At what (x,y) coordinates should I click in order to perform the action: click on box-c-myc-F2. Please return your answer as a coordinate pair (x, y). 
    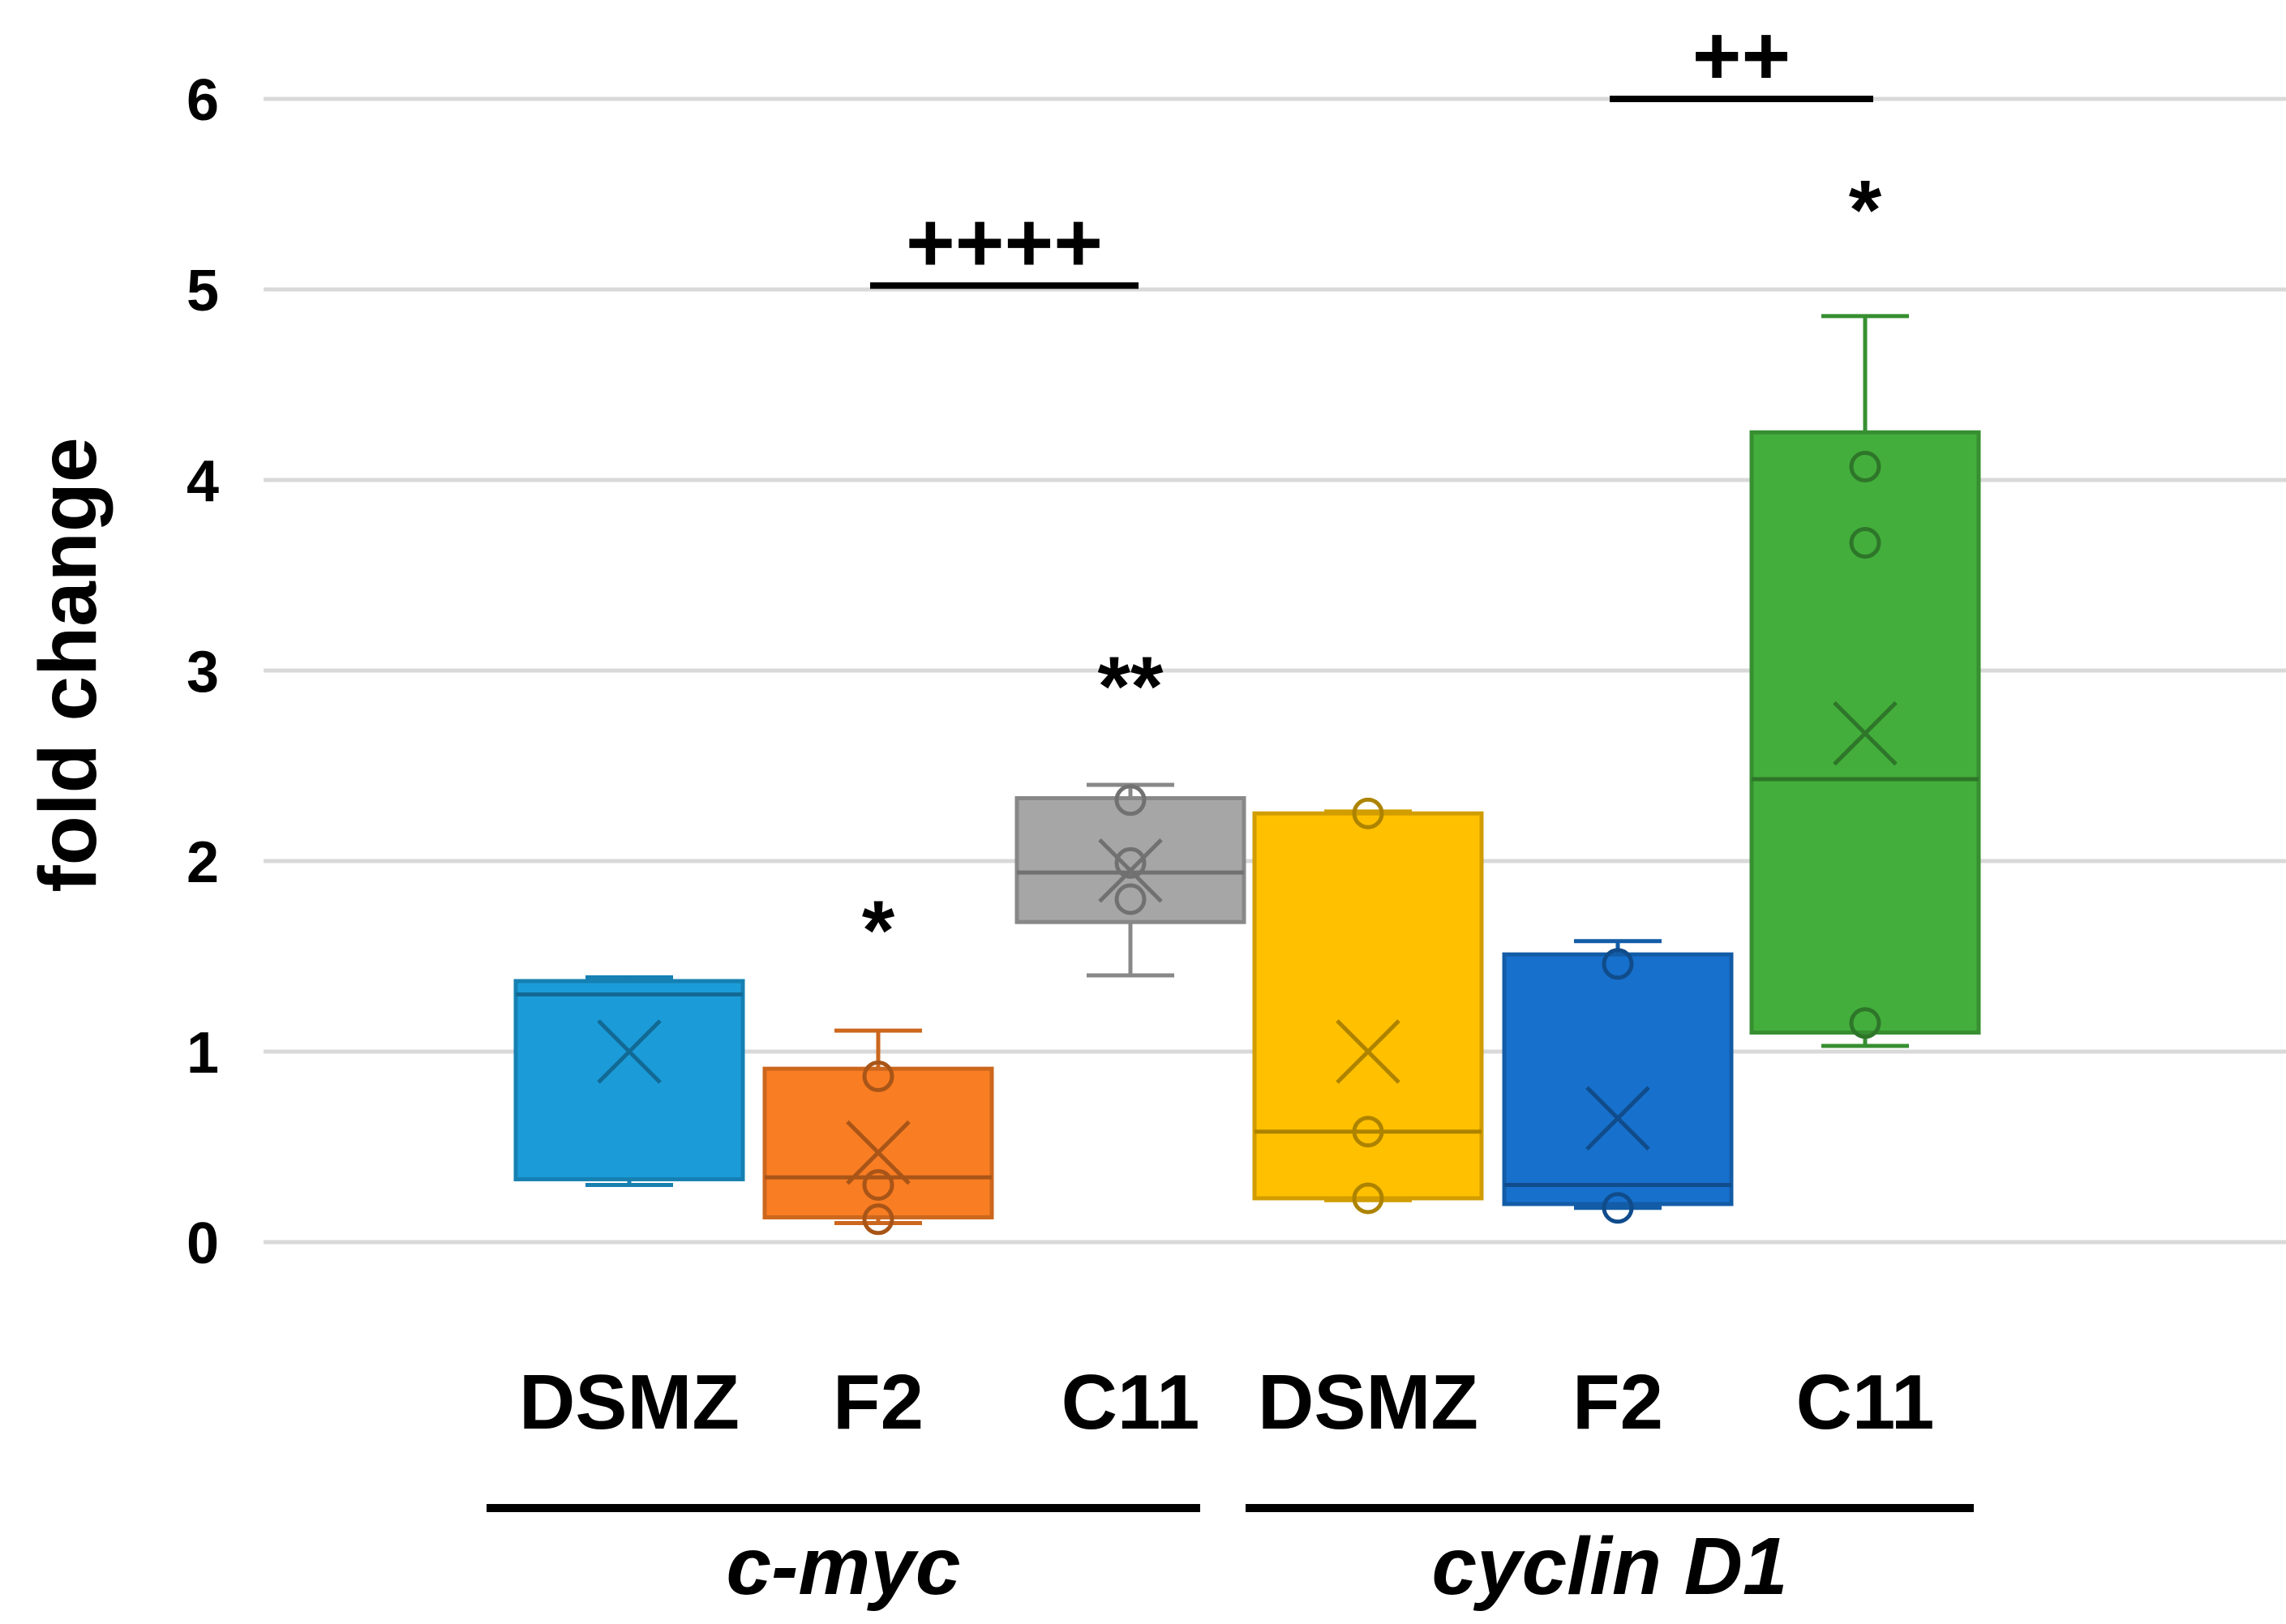
    Looking at the image, I should click on (878, 1132).